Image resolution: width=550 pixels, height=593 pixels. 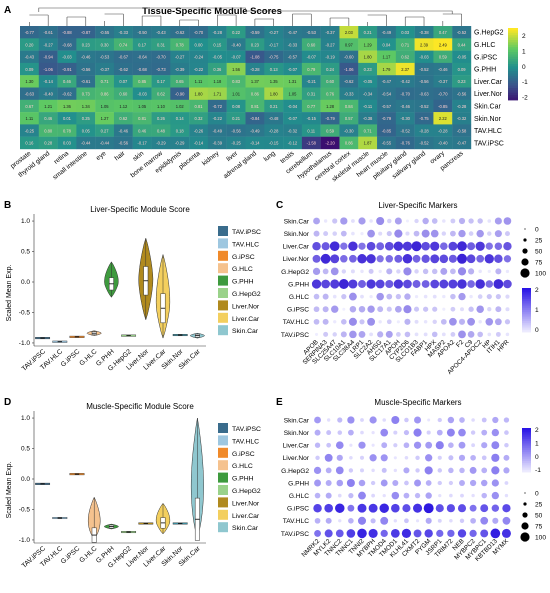 I want to click on heatmap-cell-label: 0.15, so click(x=217, y=44).